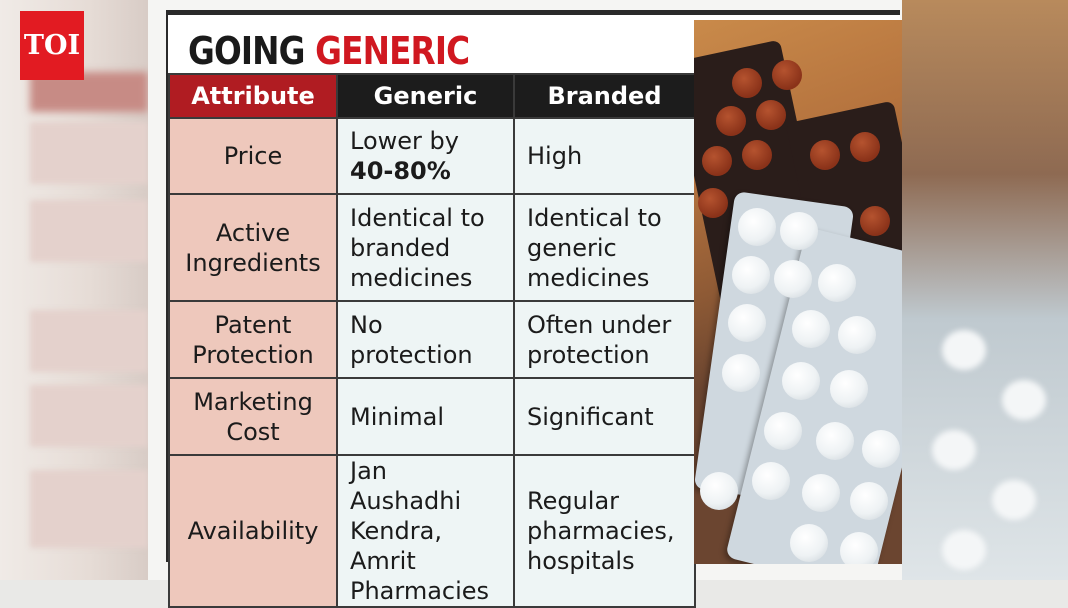  What do you see at coordinates (404, 141) in the screenshot?
I see `price-prefix: Lower by` at bounding box center [404, 141].